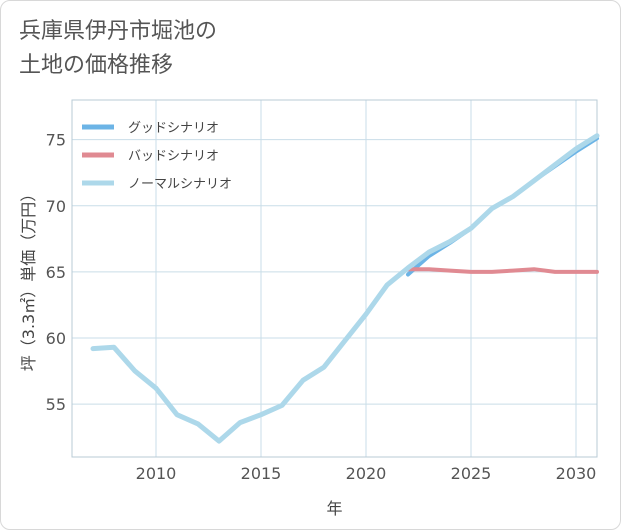 The width and height of the screenshot is (621, 530). I want to click on x-tick-label: 2015, so click(261, 473).